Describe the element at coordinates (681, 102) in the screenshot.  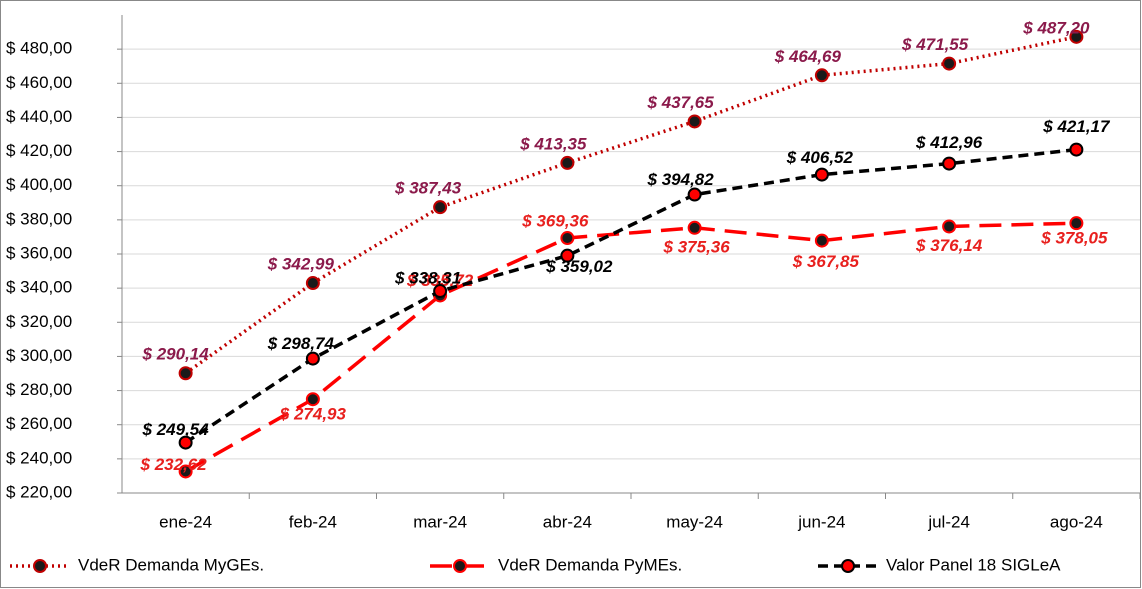
I see `value-label: $ 437,65` at that location.